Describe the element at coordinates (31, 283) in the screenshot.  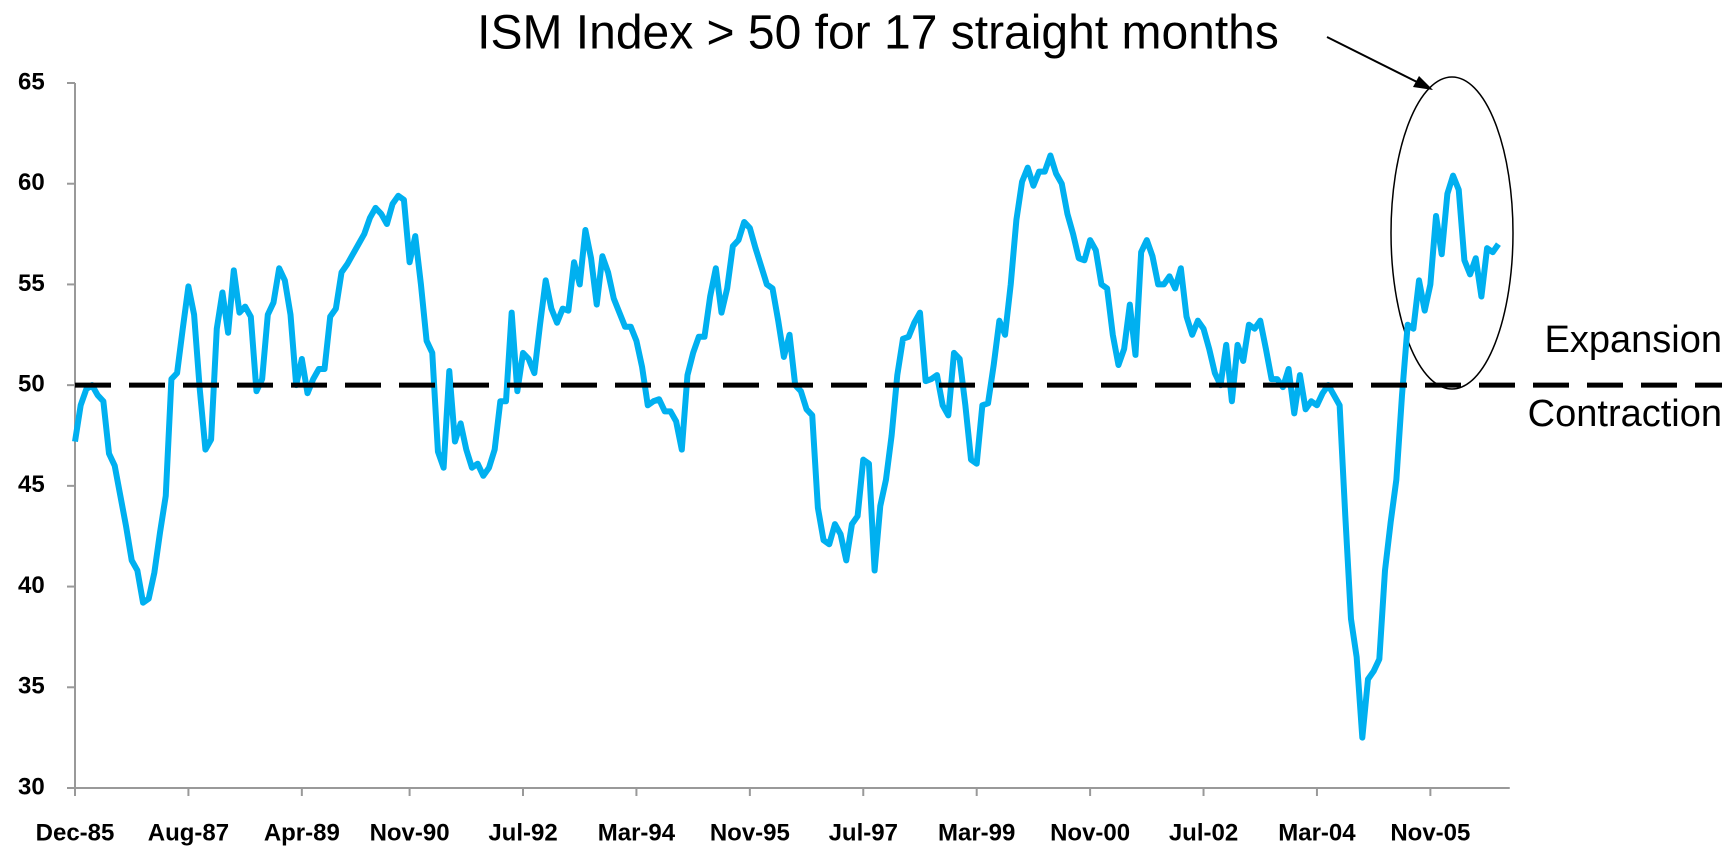
I see `y-tick-label: 55` at that location.